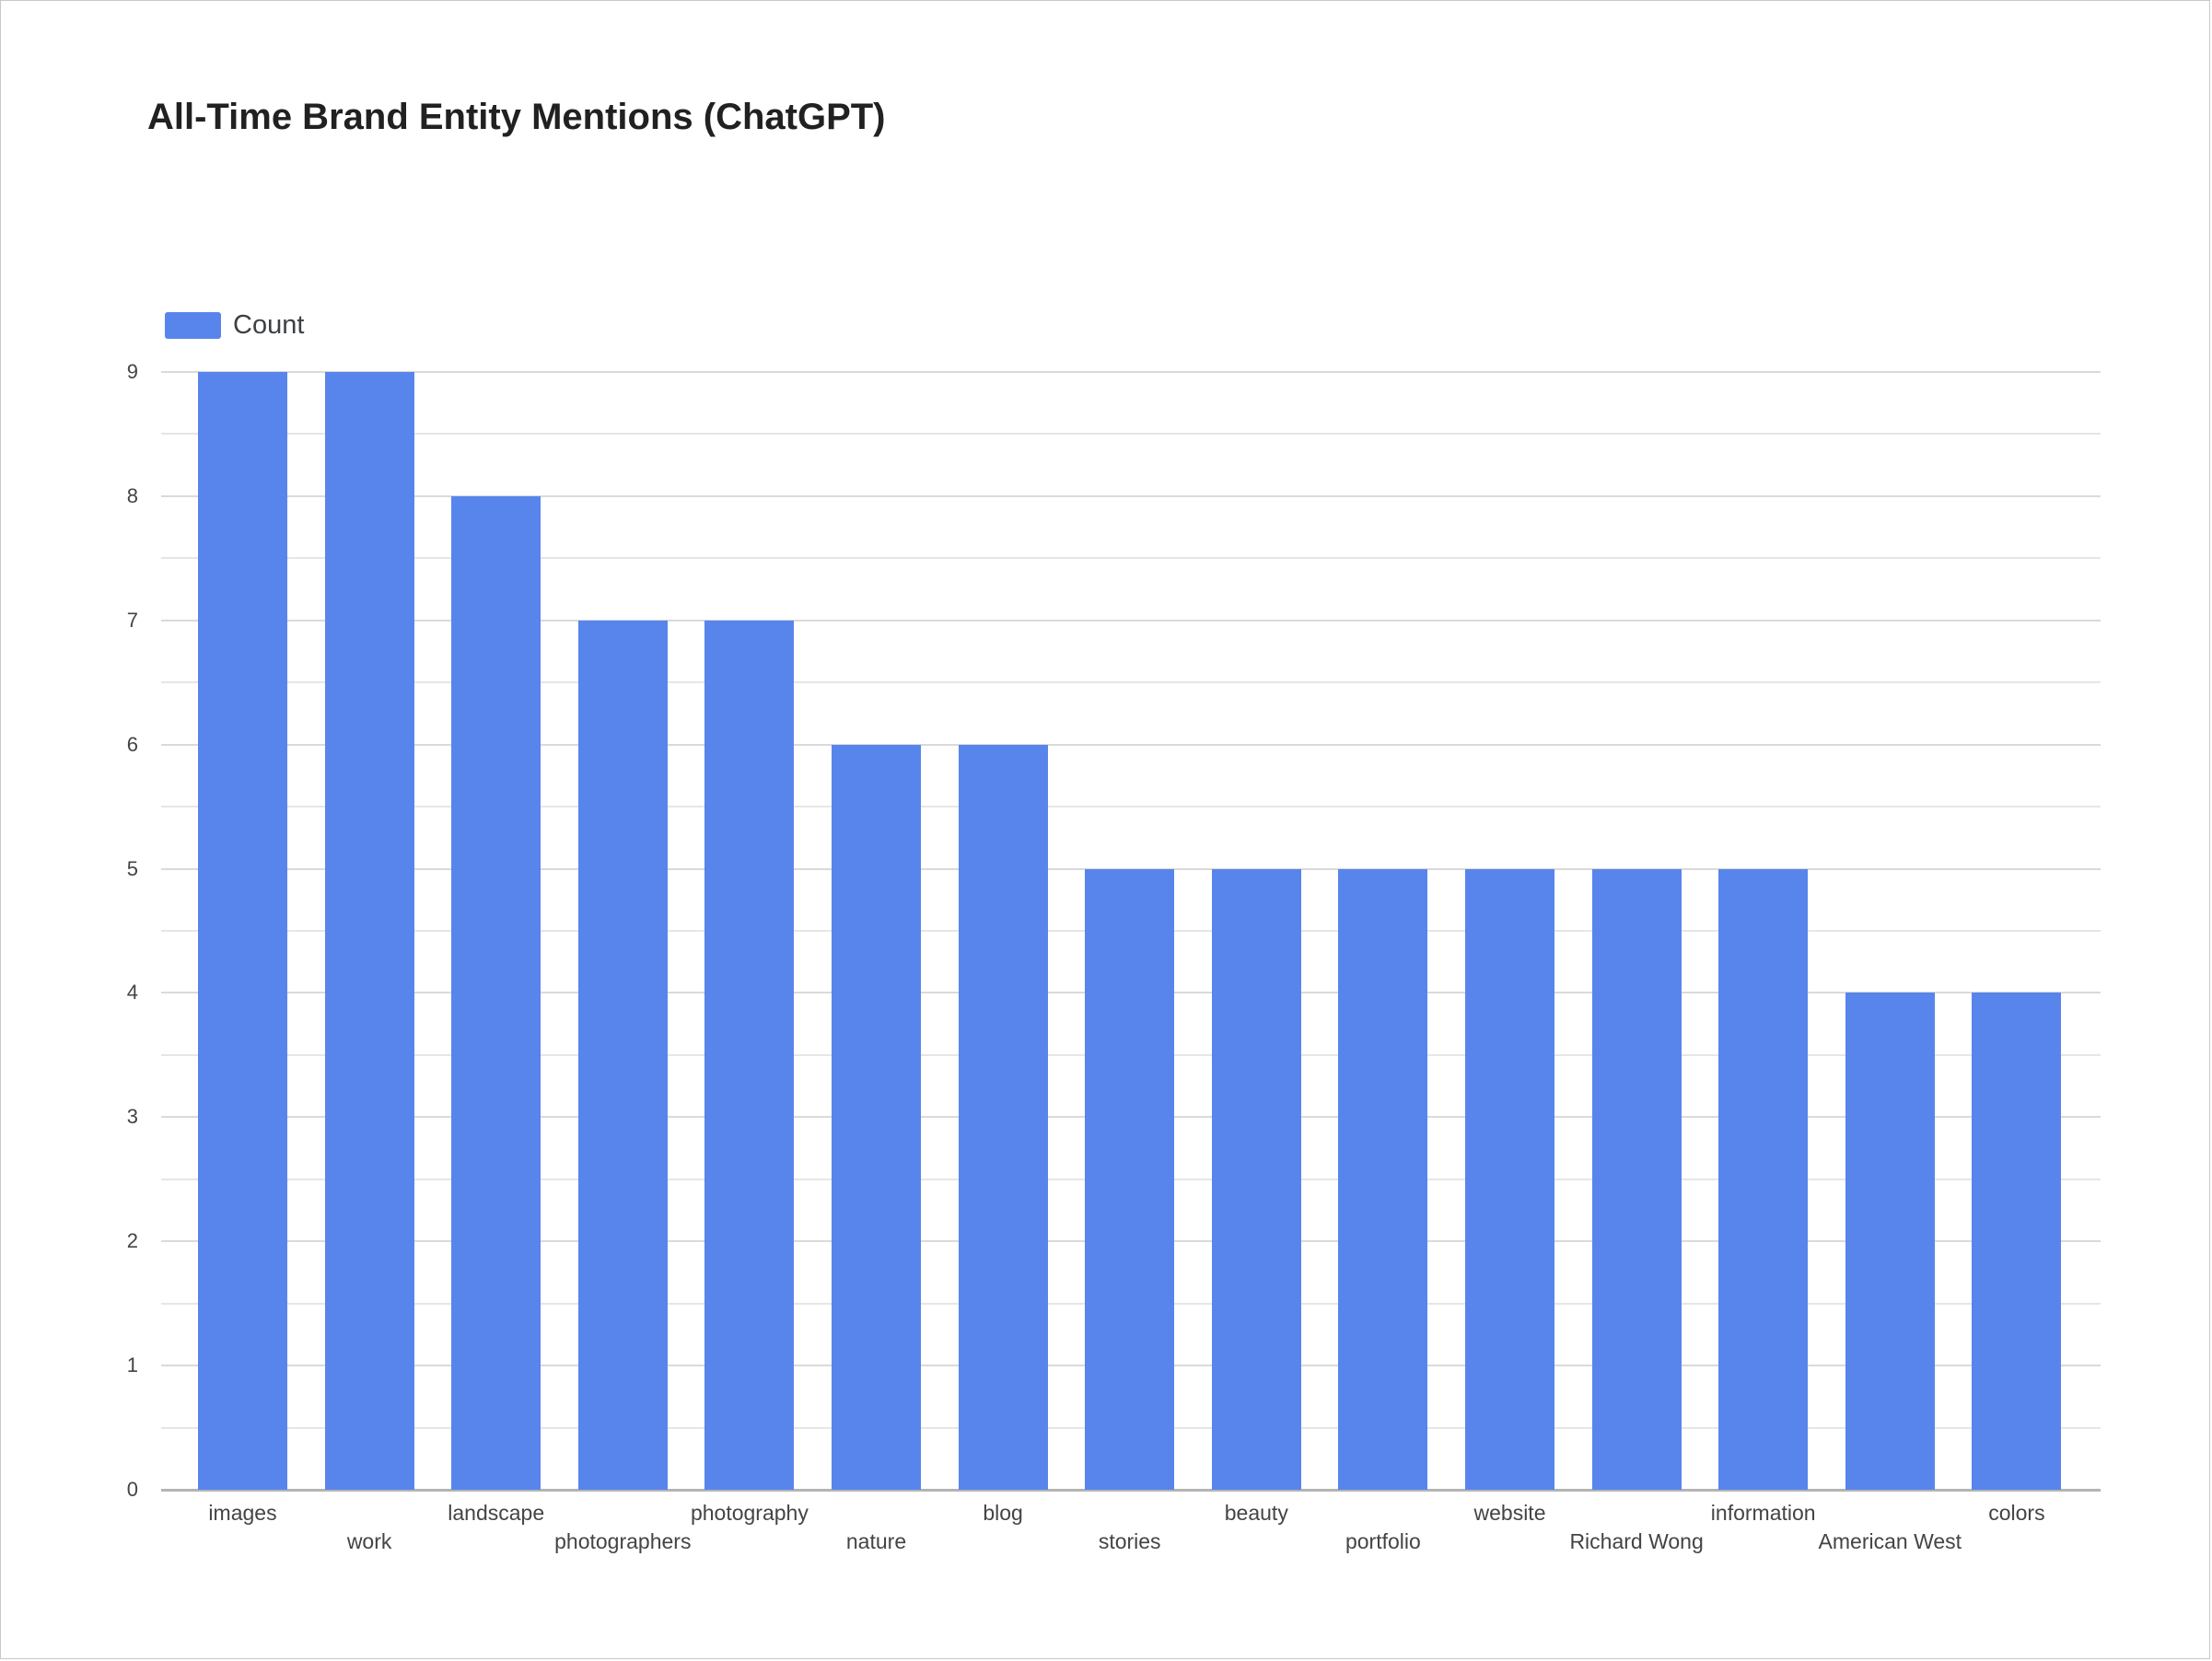 The image size is (2212, 1661). Describe the element at coordinates (132, 993) in the screenshot. I see `y-tick-label: 4` at that location.